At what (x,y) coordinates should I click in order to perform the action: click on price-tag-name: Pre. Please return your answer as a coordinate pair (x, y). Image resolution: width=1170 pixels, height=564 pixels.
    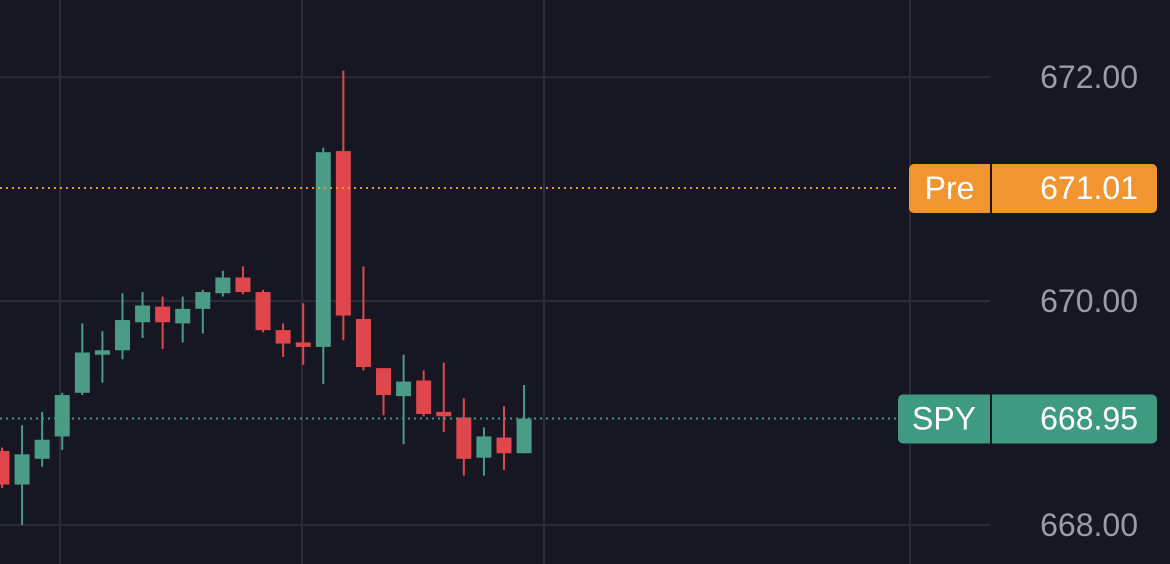
    Looking at the image, I should click on (950, 188).